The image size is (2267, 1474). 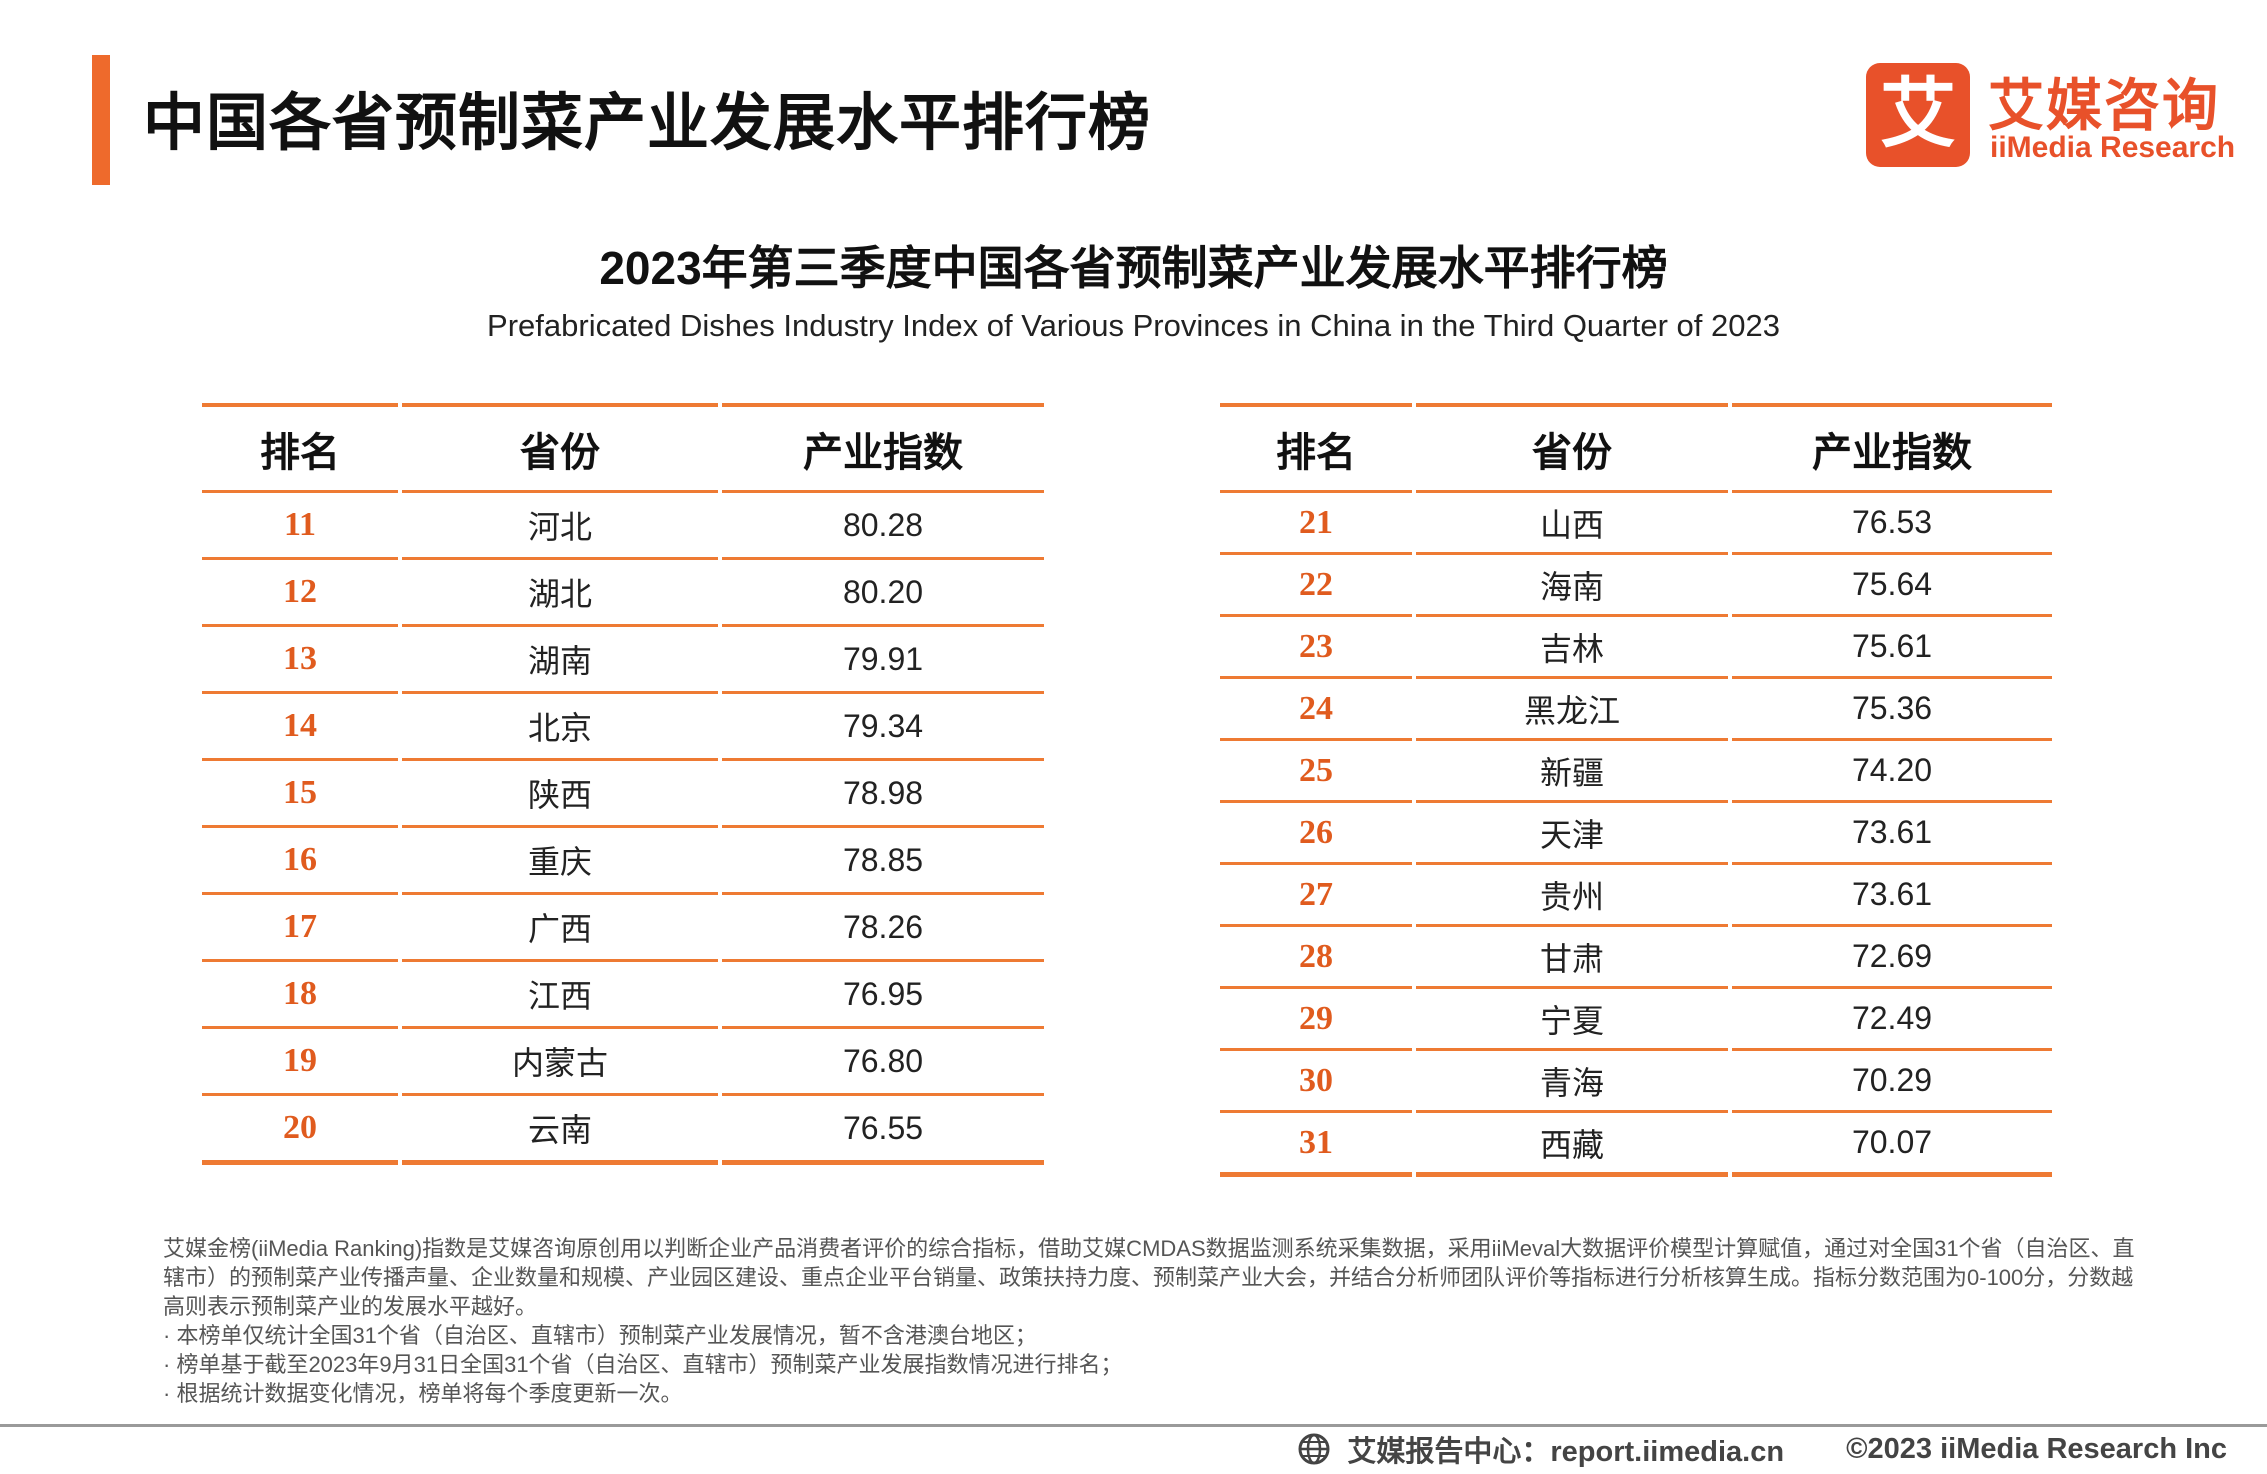 I want to click on rank-cell: 30, so click(x=1316, y=1082).